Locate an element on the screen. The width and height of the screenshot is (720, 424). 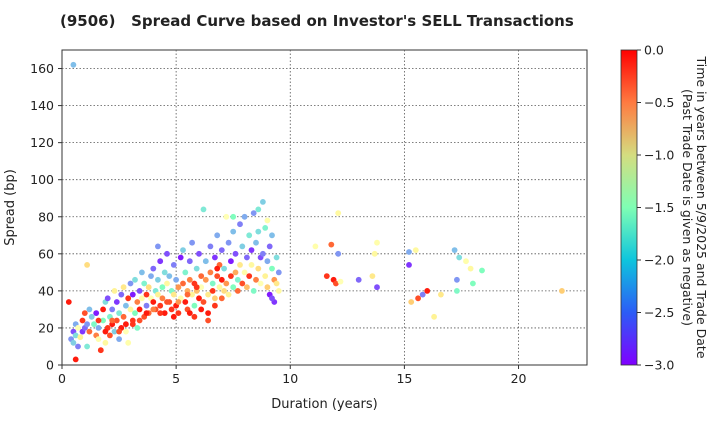
colorbar-tick-label: −3.0 is located at coordinates (659, 365).